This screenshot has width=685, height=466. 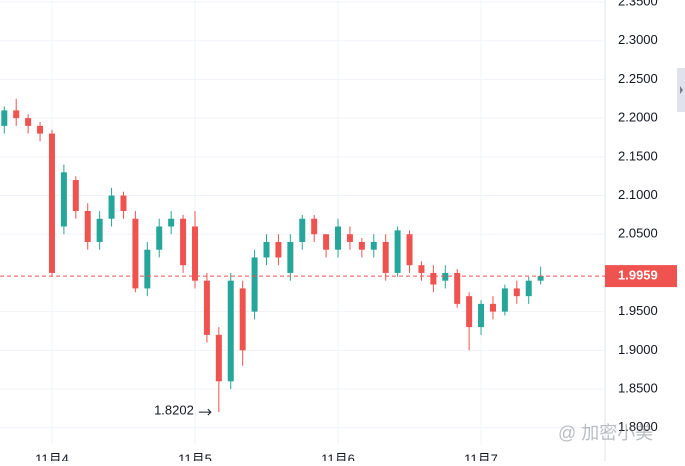 I want to click on y-tick-label: 1.8500, so click(x=638, y=387).